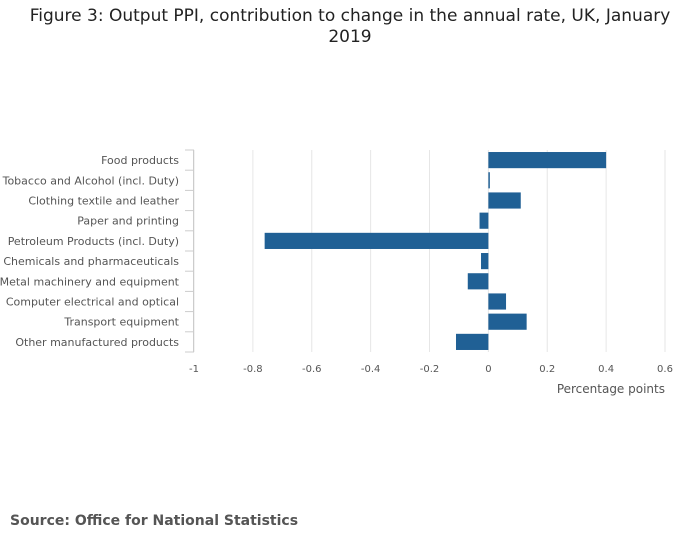  What do you see at coordinates (121, 322) in the screenshot?
I see `category-label: Transport equipment` at bounding box center [121, 322].